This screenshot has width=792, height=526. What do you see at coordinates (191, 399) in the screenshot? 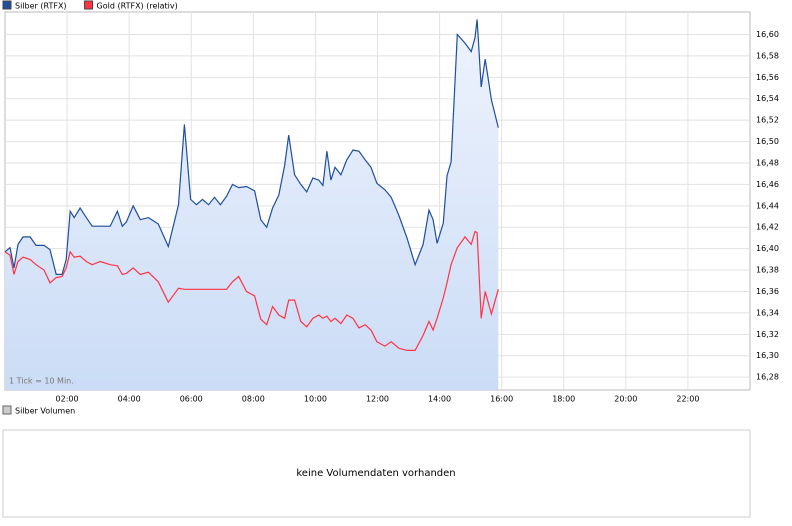
I see `x-tick-label: 06:00` at bounding box center [191, 399].